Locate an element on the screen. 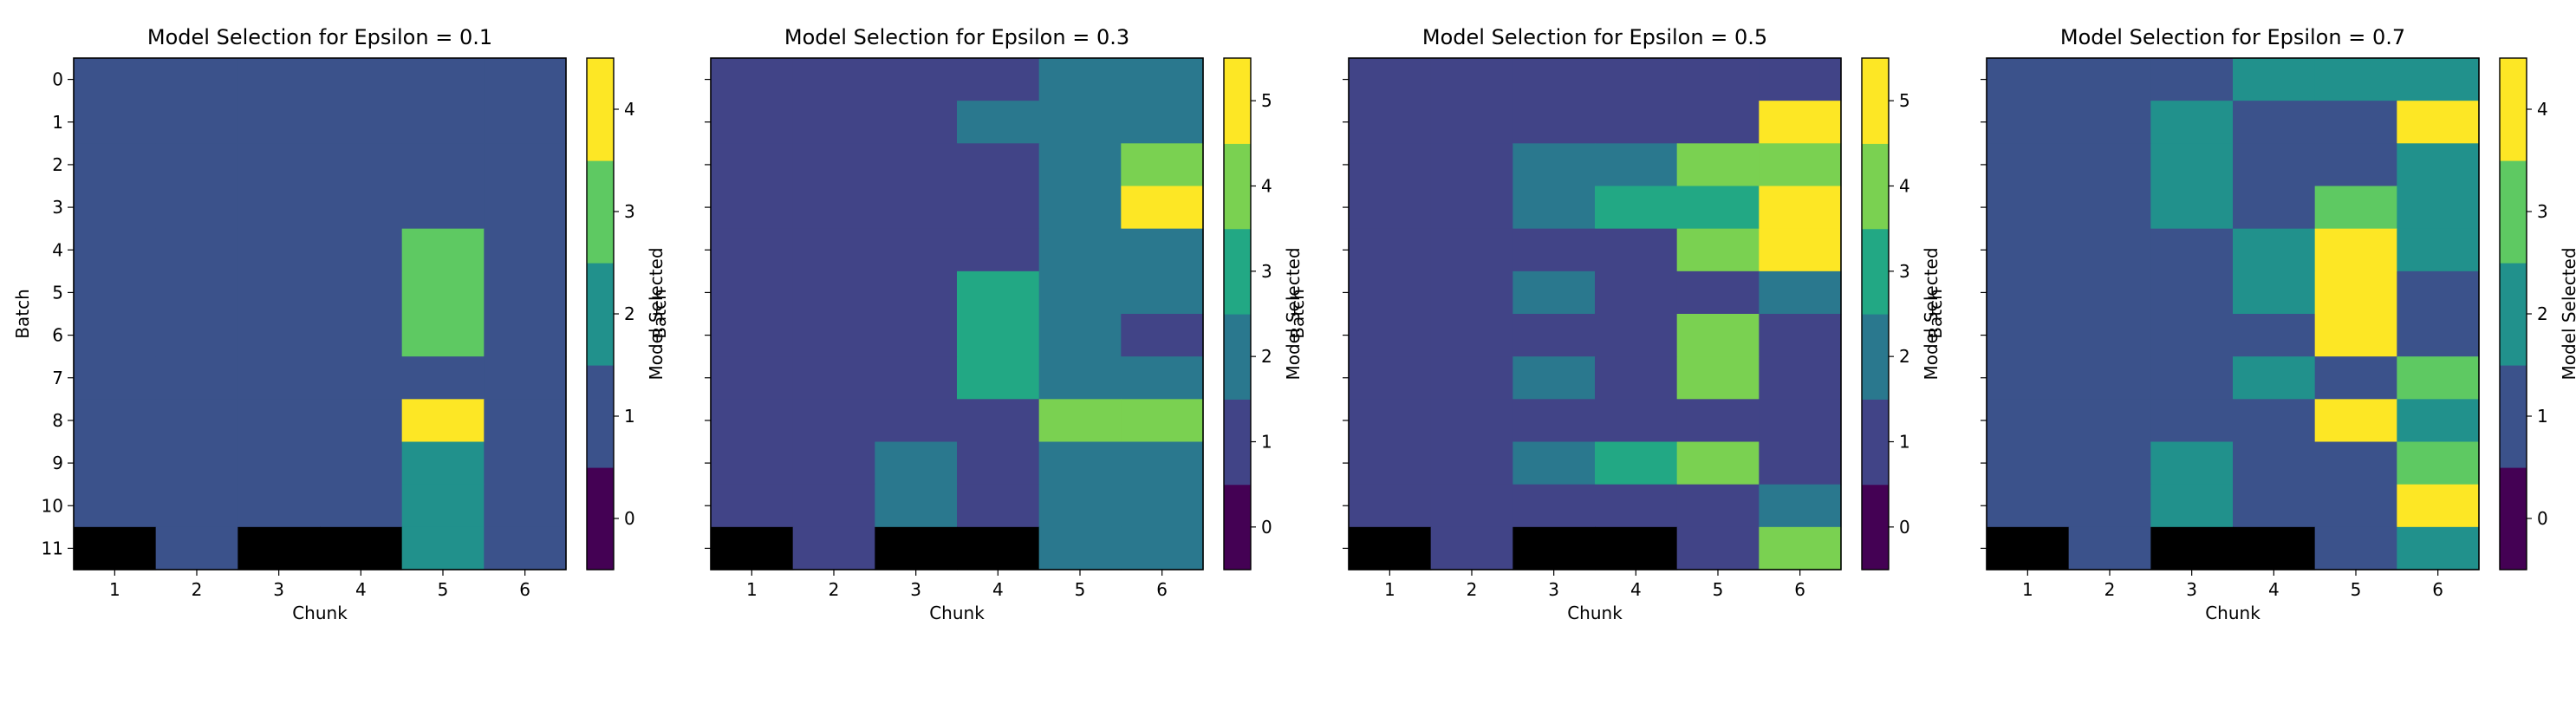 The height and width of the screenshot is (704, 2576). colorbar-tick-label: 2 is located at coordinates (1266, 356).